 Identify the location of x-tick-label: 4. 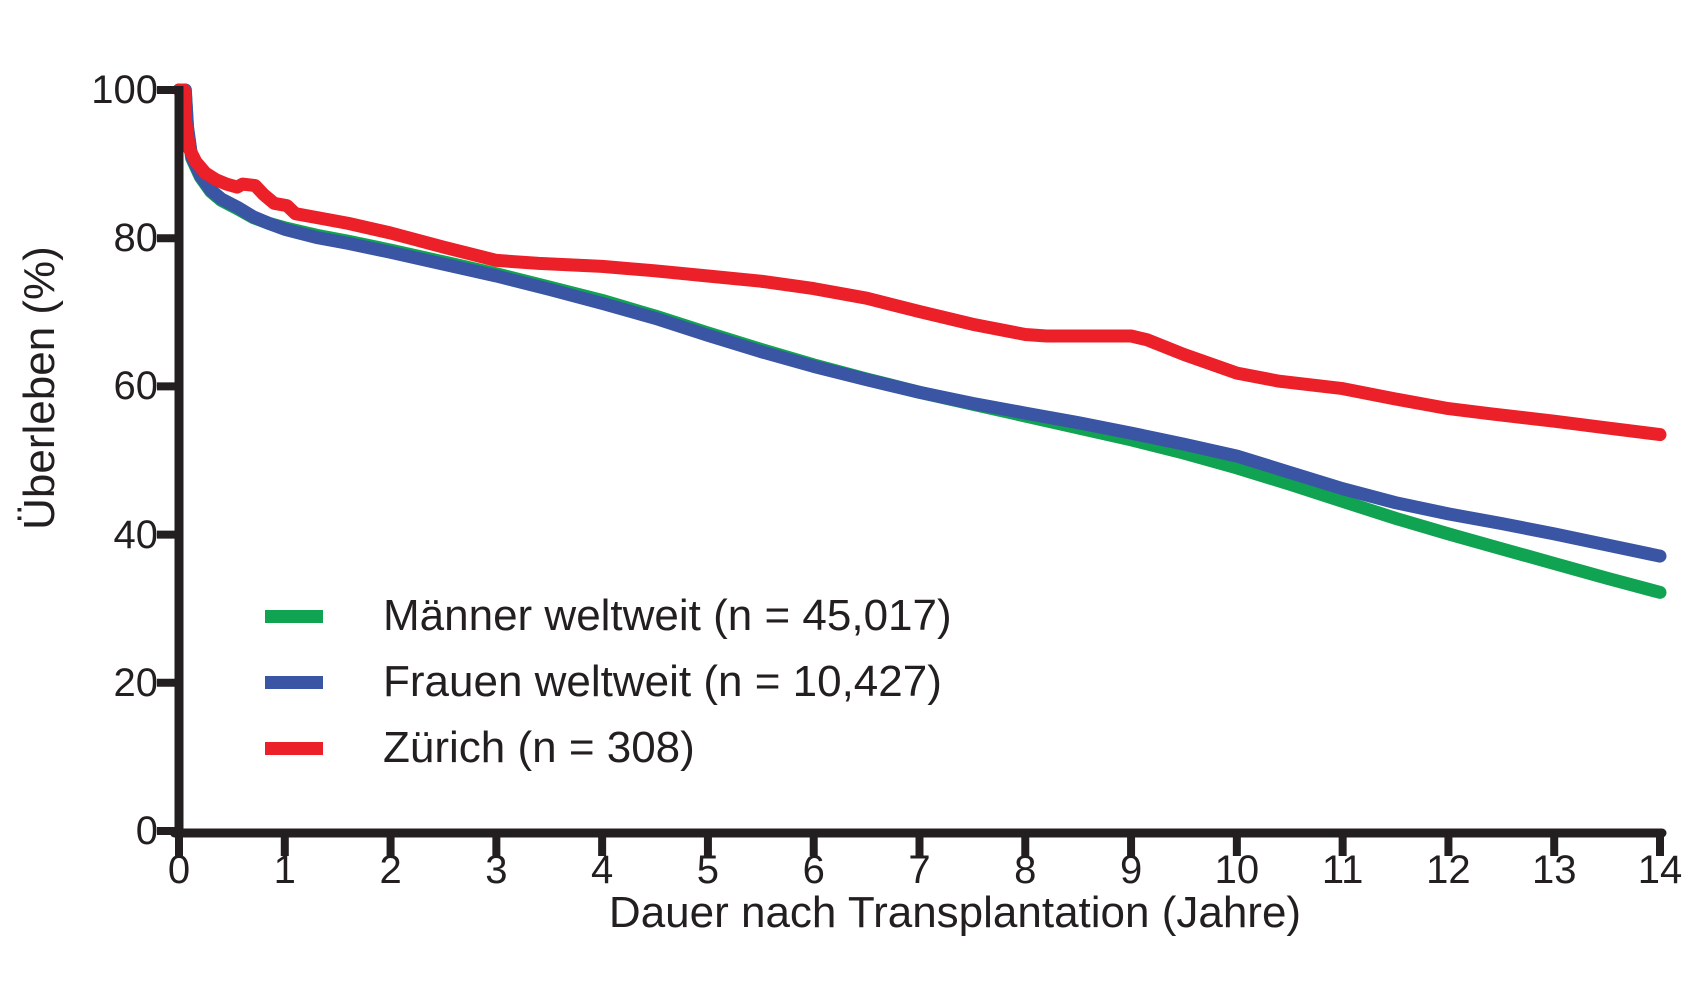
(602, 870).